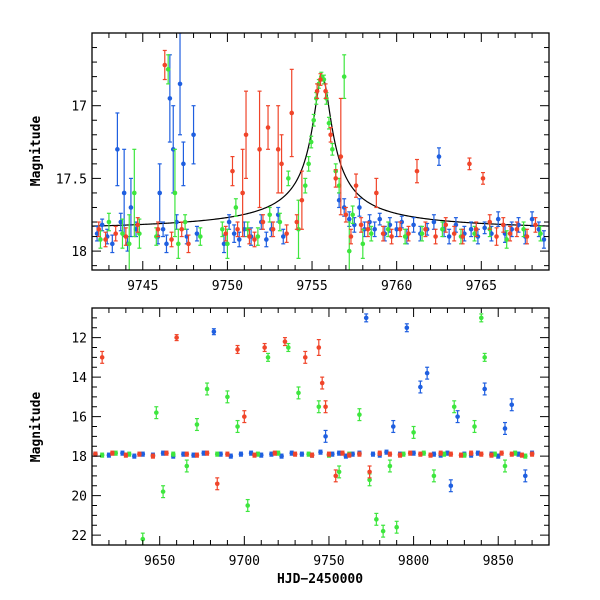 The height and width of the screenshot is (600, 600). Describe the element at coordinates (79, 339) in the screenshot. I see `y-tick-label: 12` at that location.